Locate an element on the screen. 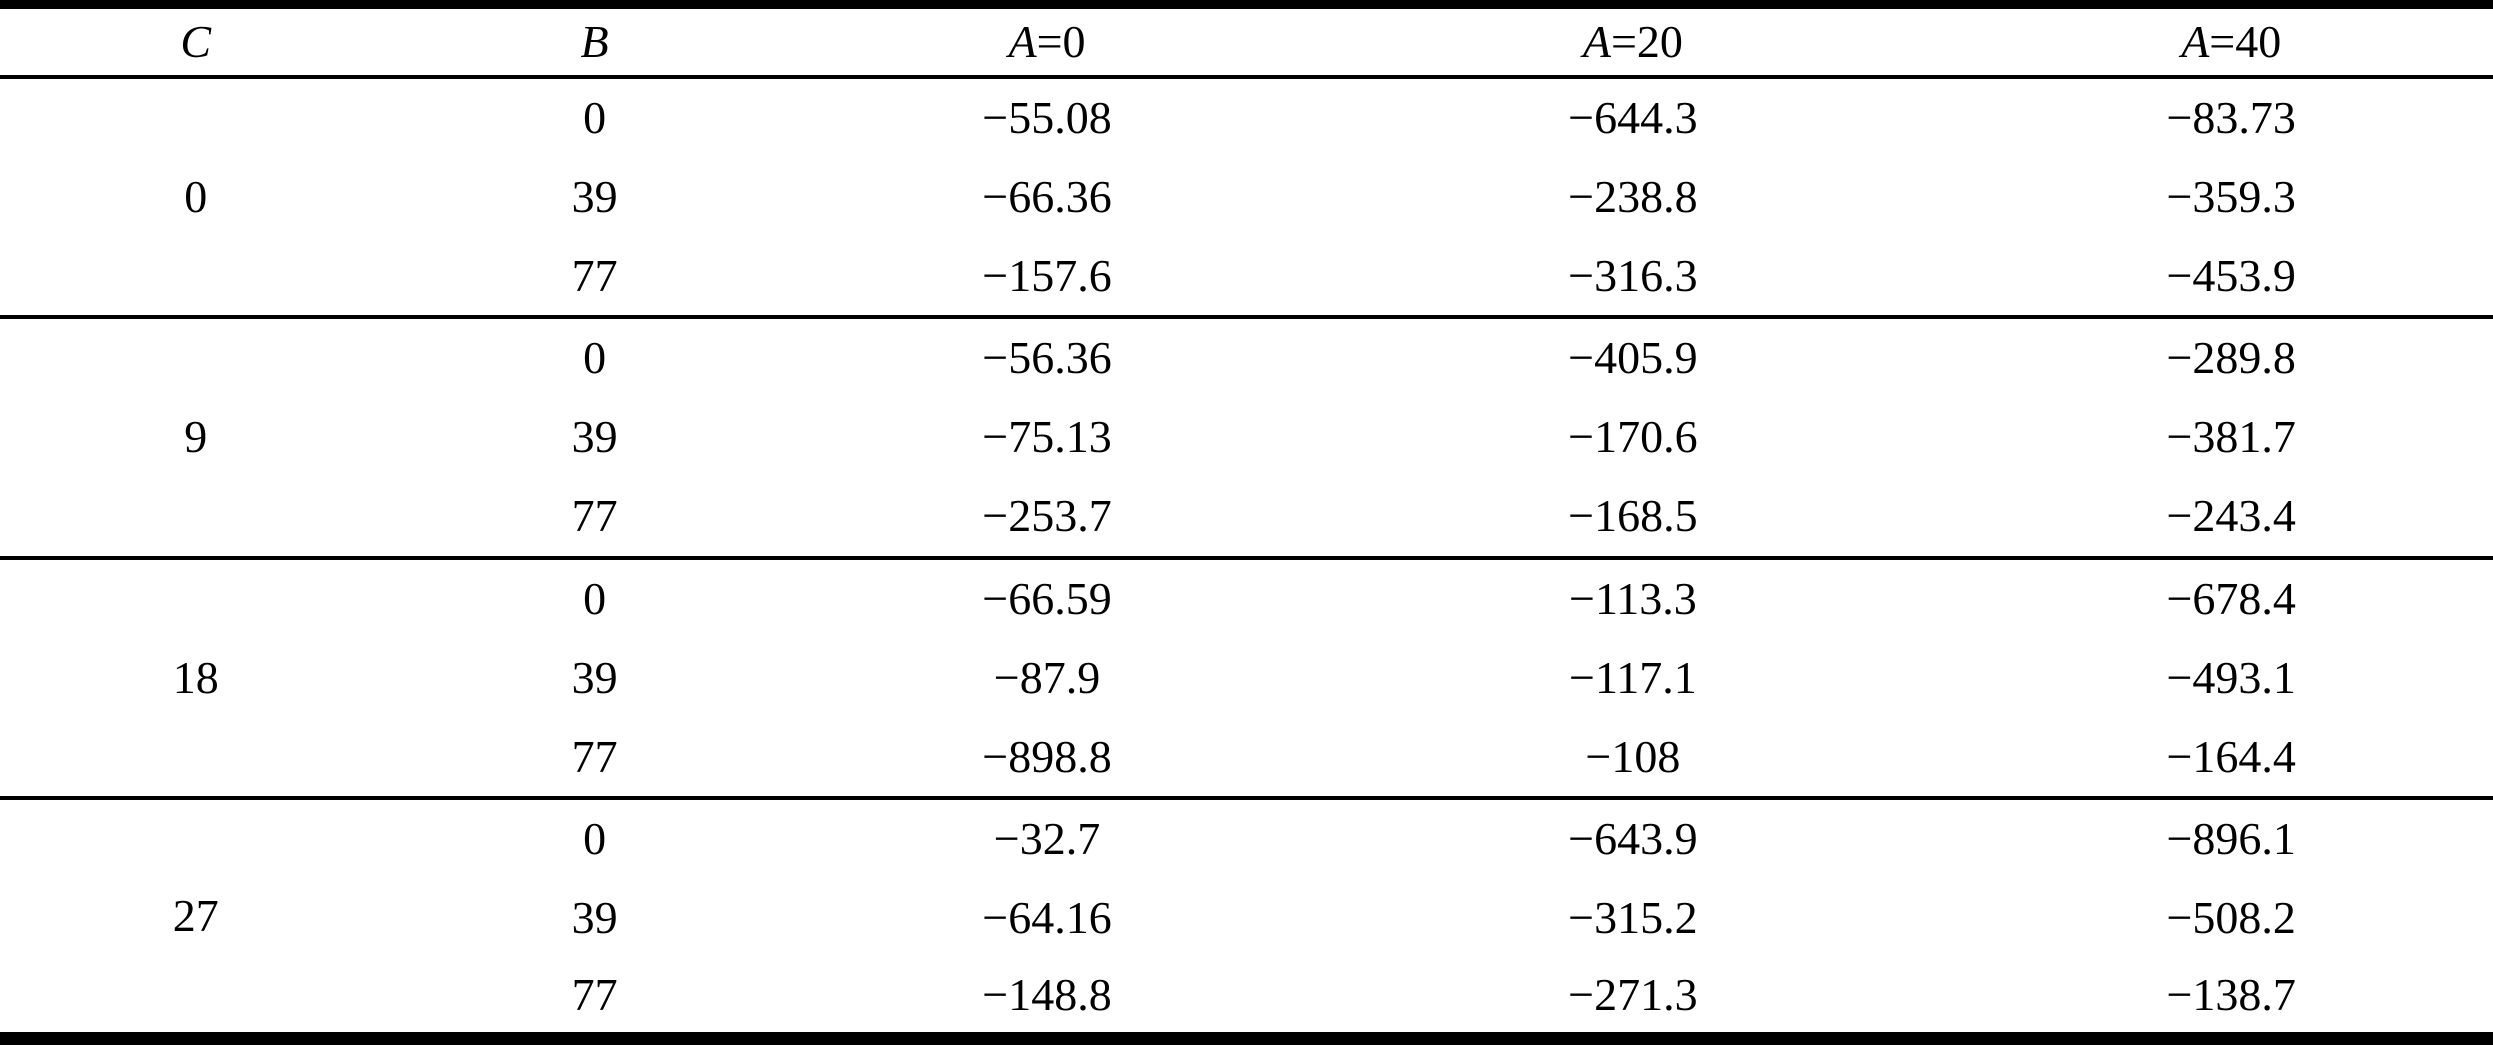 The height and width of the screenshot is (1045, 2493). a40-value-cell: −381.7 is located at coordinates (2231, 437).